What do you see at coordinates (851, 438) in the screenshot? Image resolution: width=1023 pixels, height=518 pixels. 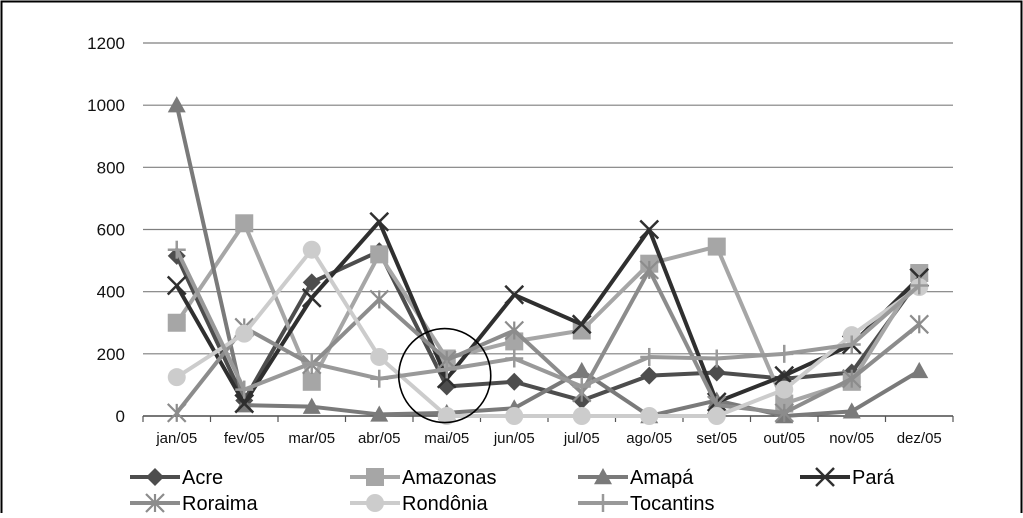 I see `x-tick-label: nov/05` at bounding box center [851, 438].